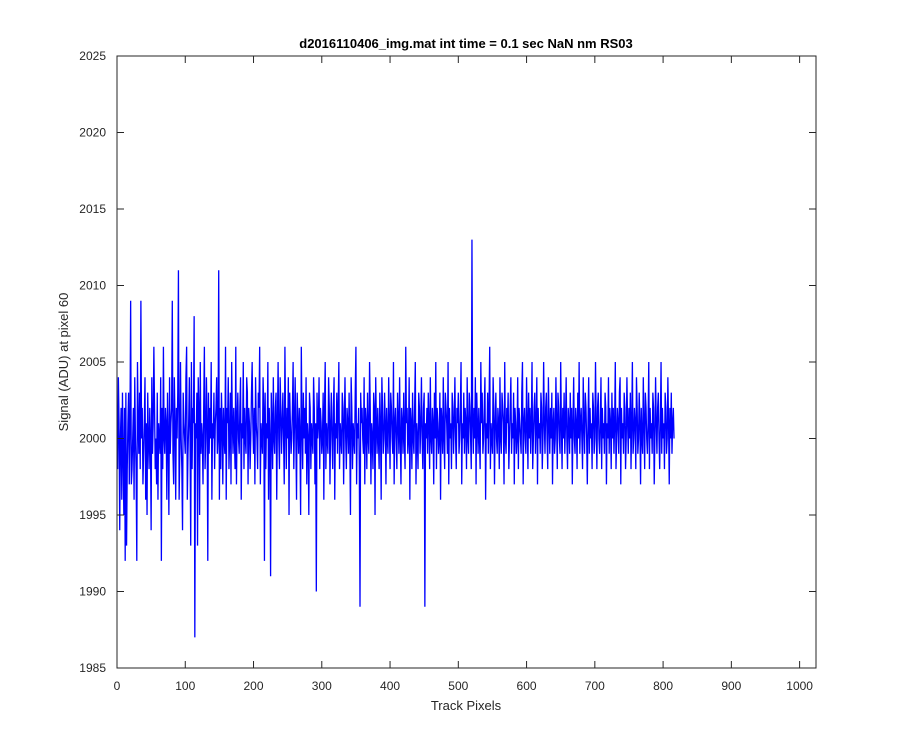 This screenshot has width=900, height=755. Describe the element at coordinates (117, 686) in the screenshot. I see `x-tick-label: 0` at that location.